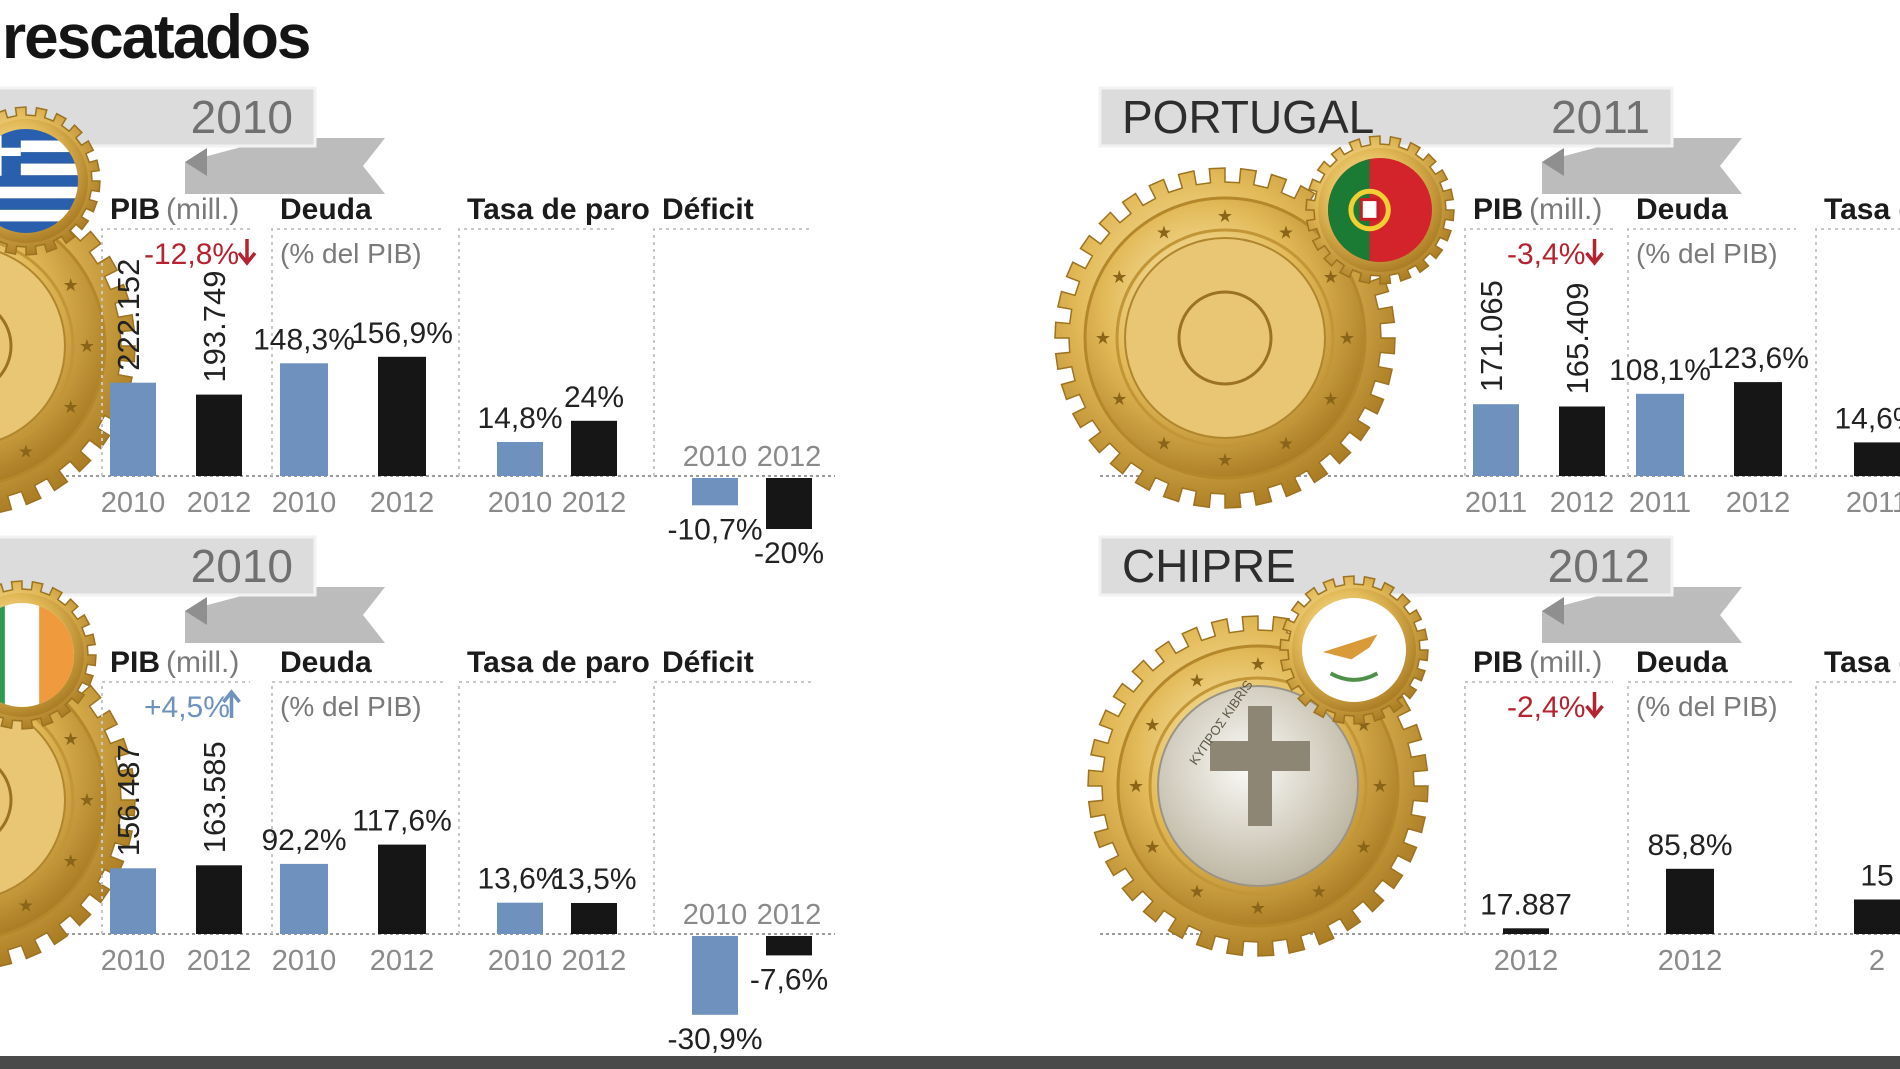  Describe the element at coordinates (519, 418) in the screenshot. I see `bar-value-label: 14,8%` at that location.